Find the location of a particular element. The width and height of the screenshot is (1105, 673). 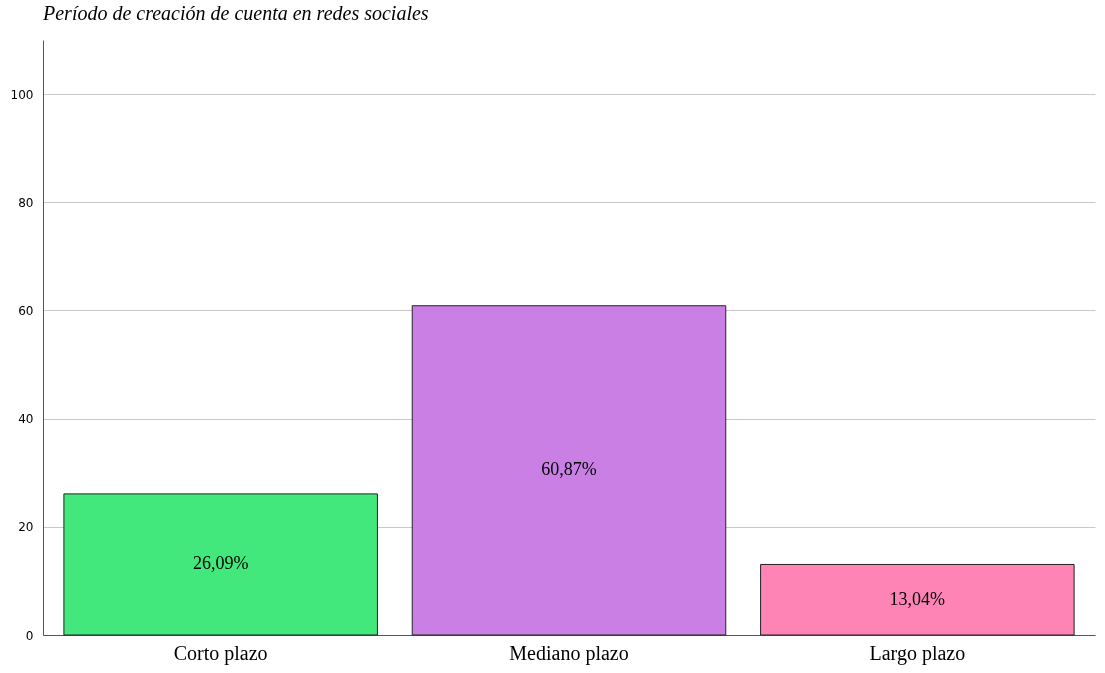

data-label: 26,09% is located at coordinates (220, 563).